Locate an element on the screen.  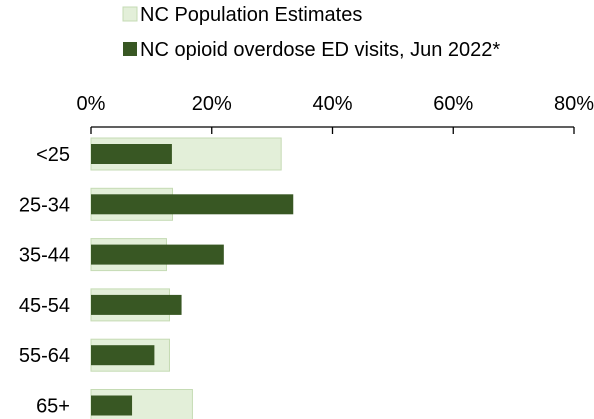
category-label: 35-44 is located at coordinates (44, 256).